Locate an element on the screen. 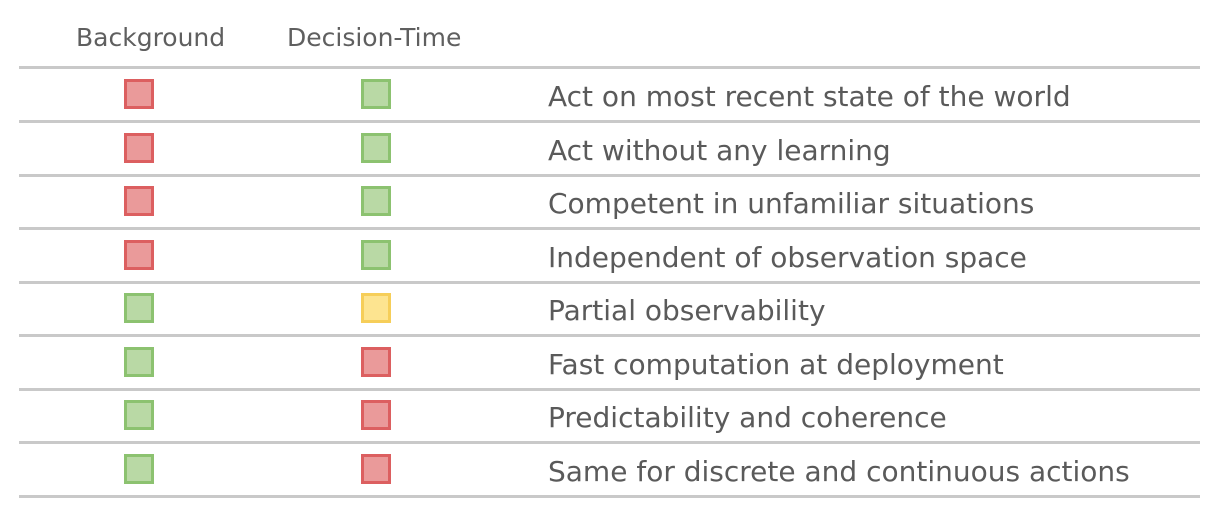 Image resolution: width=1216 pixels, height=517 pixels. table-row: Partial observability is located at coordinates (609, 310).